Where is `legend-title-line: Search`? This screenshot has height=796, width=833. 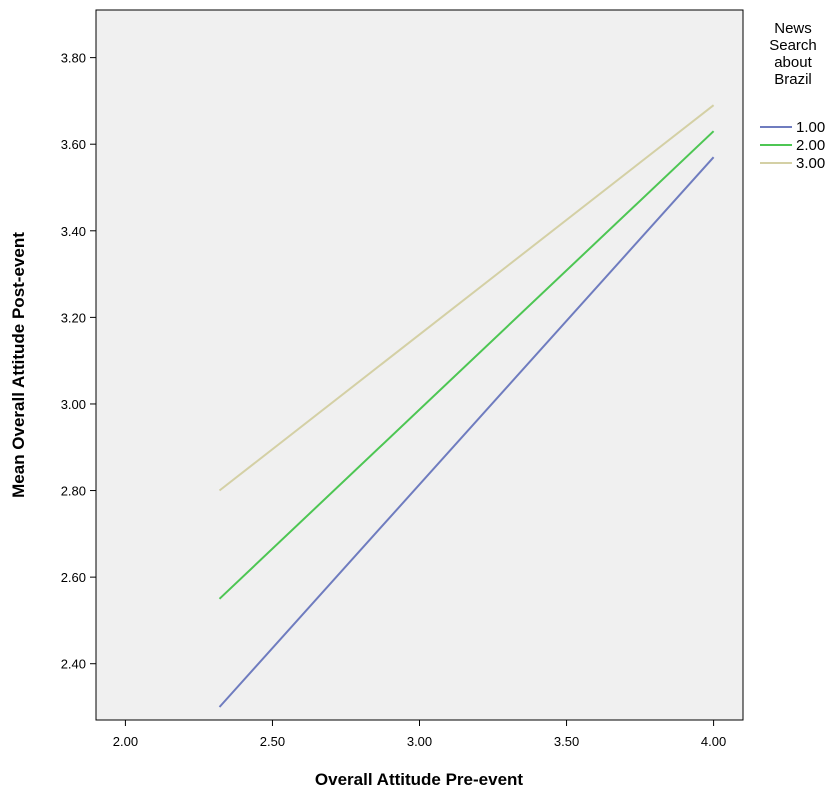 legend-title-line: Search is located at coordinates (793, 45).